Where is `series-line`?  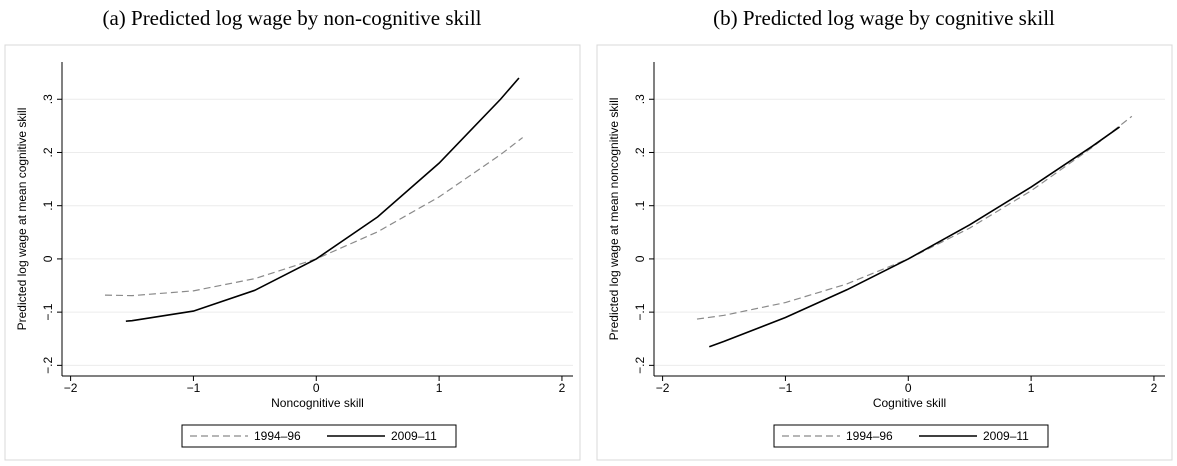 series-line is located at coordinates (314, 217).